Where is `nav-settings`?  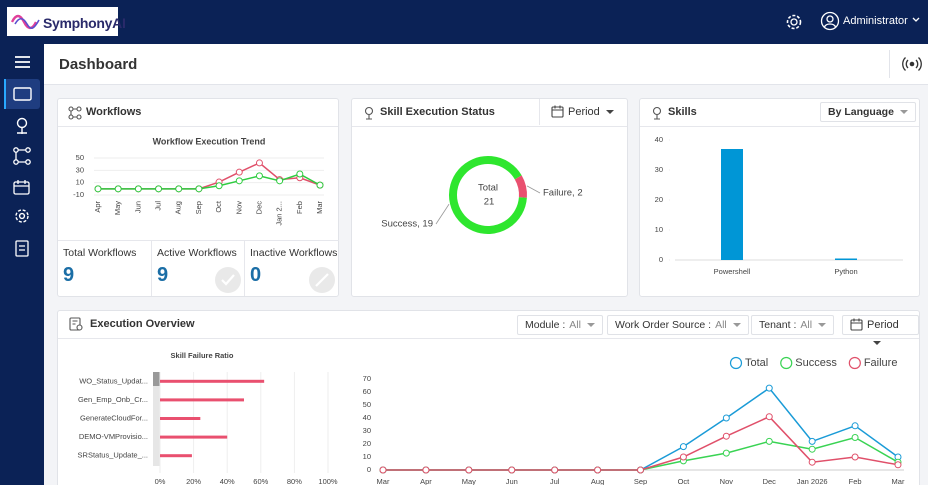
nav-settings is located at coordinates (22, 216).